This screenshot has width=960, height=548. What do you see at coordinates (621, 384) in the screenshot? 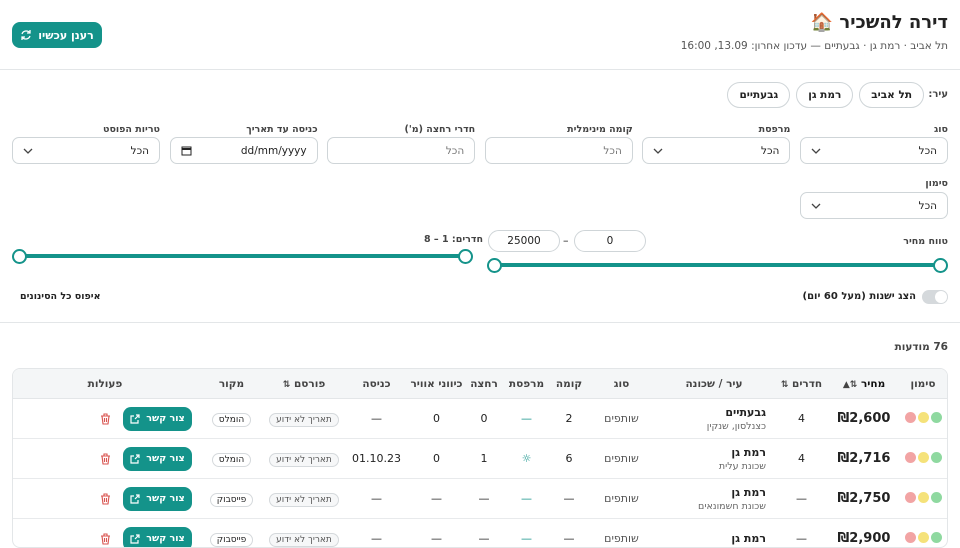
I see `column-header: סוג` at bounding box center [621, 384].